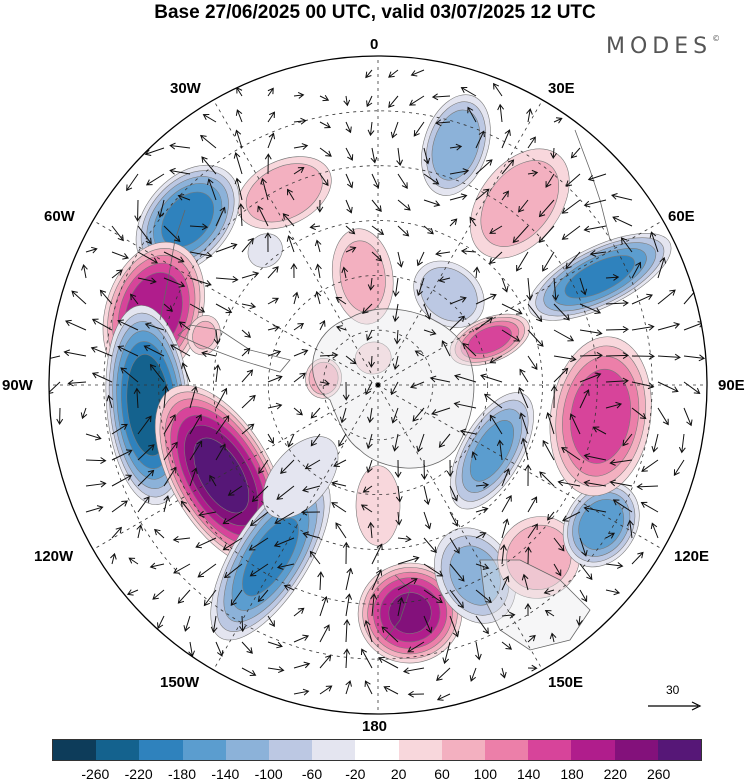 This screenshot has width=750, height=783. I want to click on lon-label-150w: 150W, so click(180, 682).